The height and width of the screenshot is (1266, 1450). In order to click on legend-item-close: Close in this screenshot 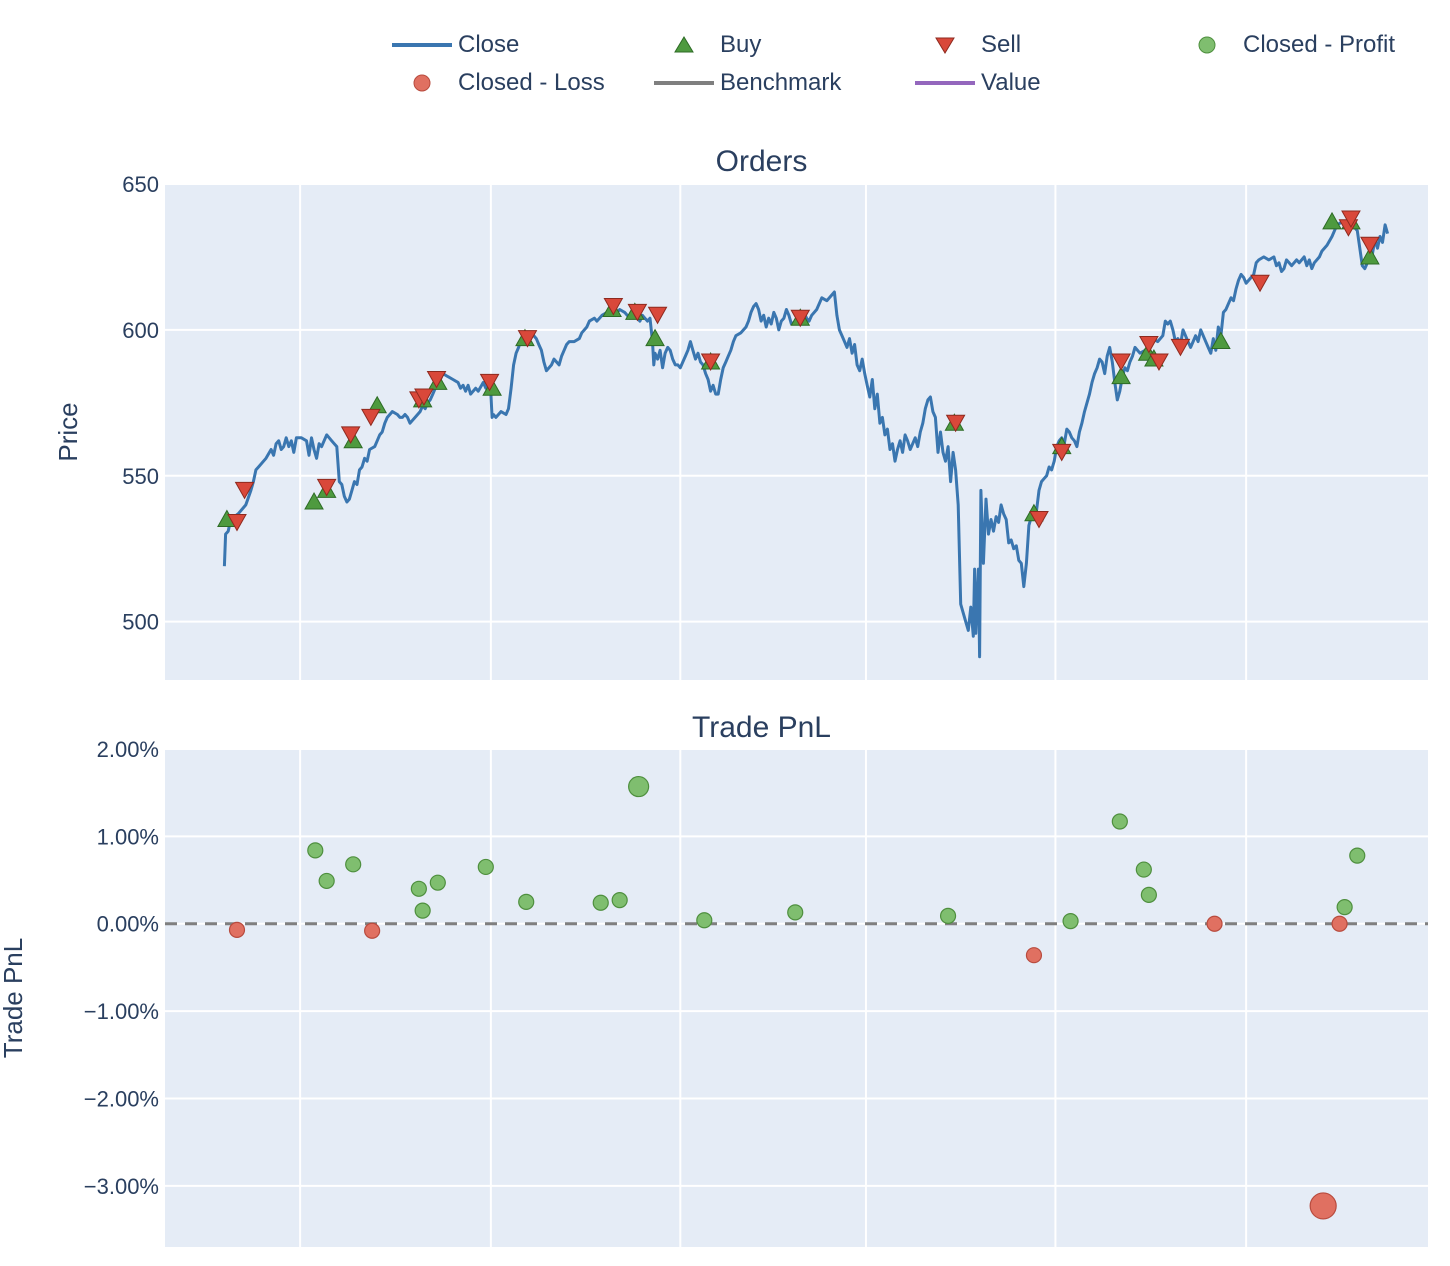, I will do `click(449, 45)`.